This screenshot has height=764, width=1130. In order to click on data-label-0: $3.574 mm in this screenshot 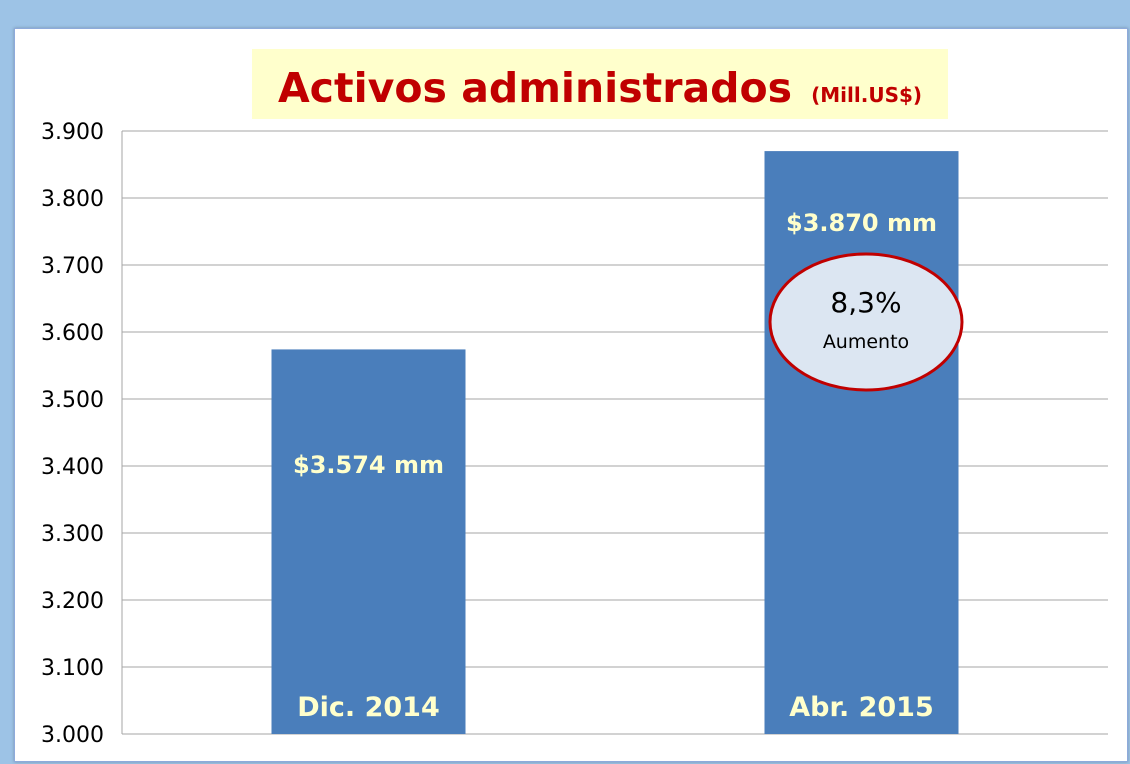, I will do `click(368, 465)`.